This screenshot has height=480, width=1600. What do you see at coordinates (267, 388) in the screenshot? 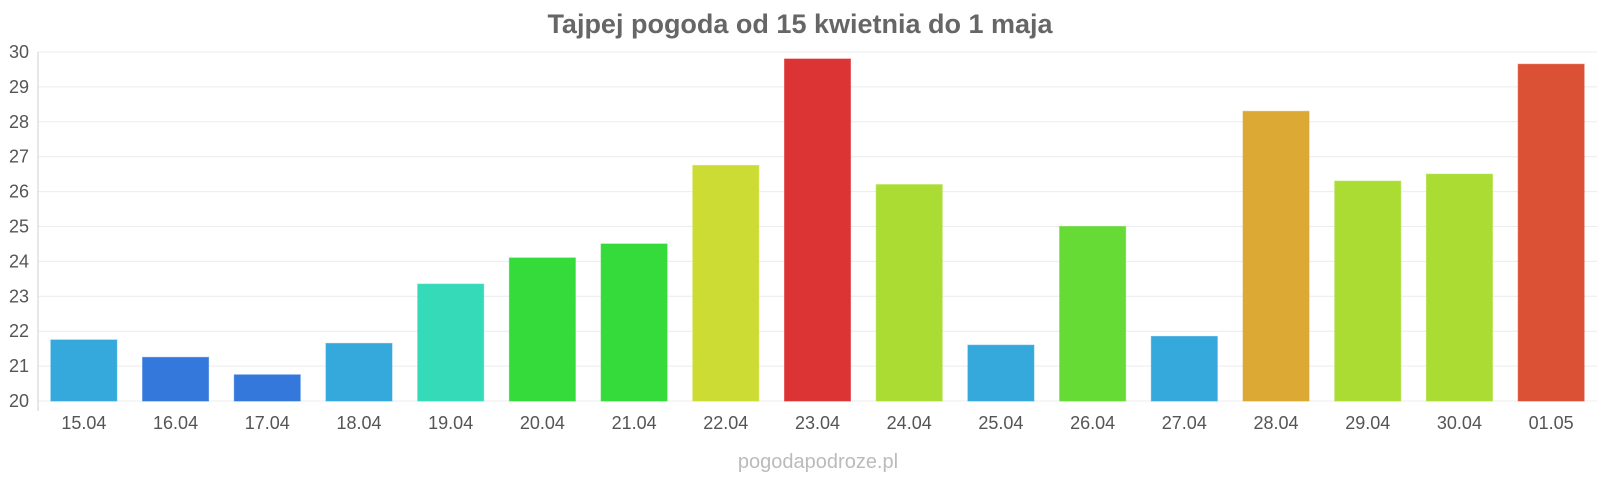
I see `bar-17.04` at bounding box center [267, 388].